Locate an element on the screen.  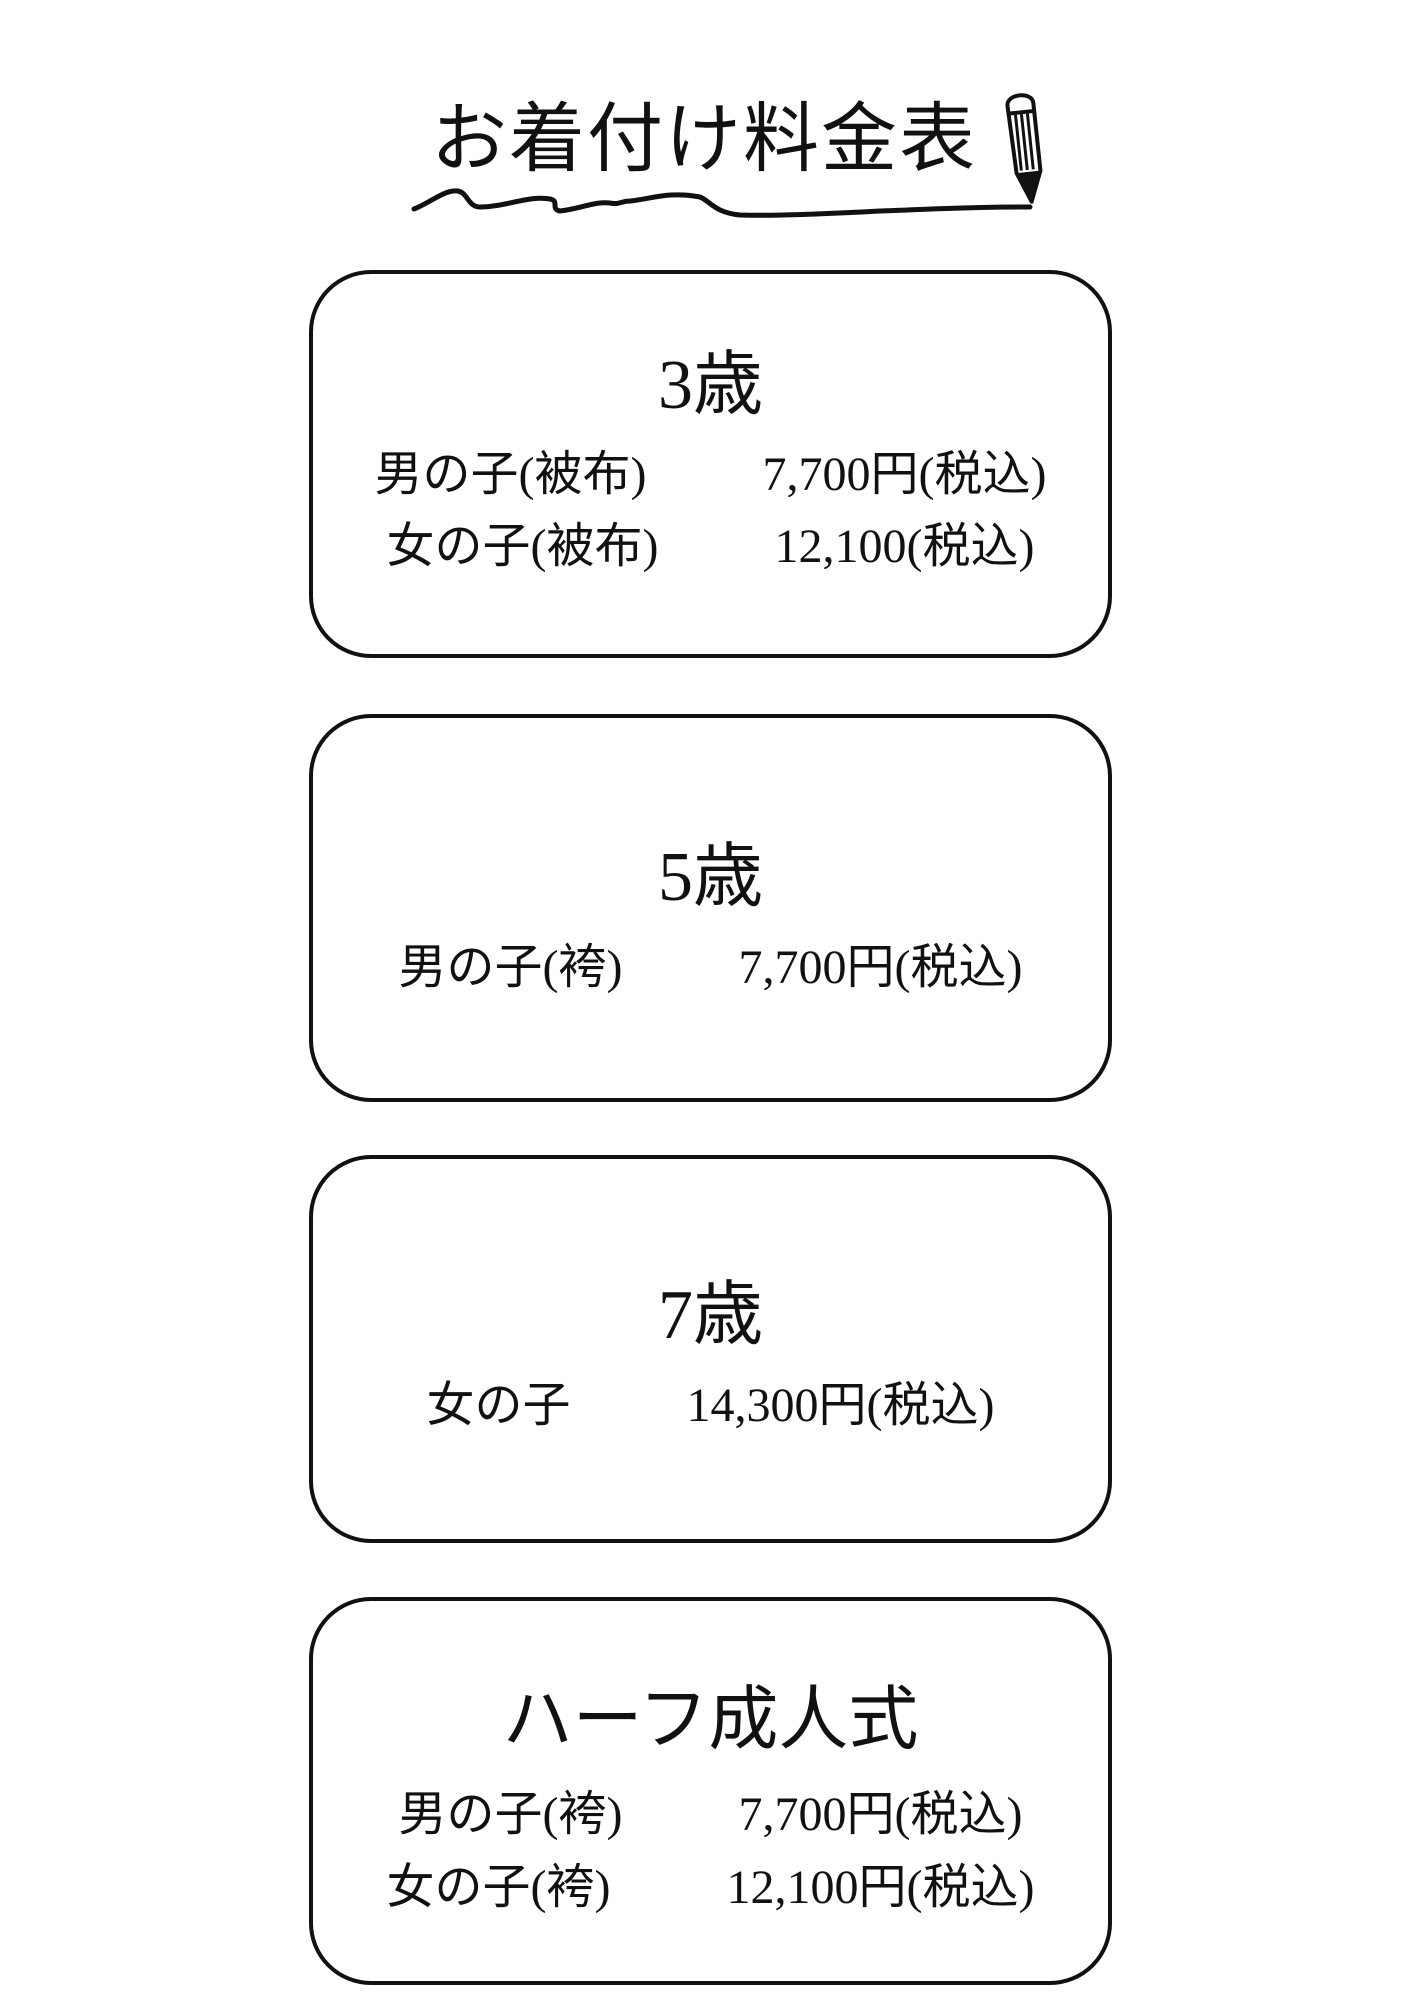
card-heading: 3歳 is located at coordinates (710, 385).